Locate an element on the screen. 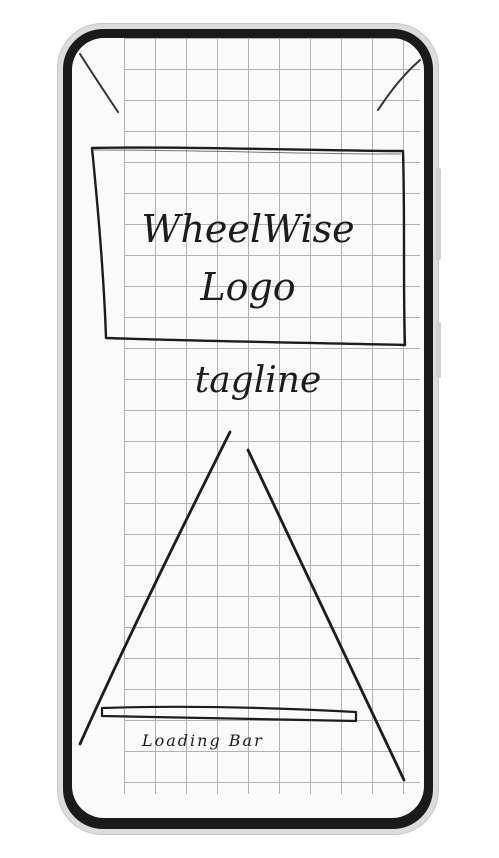 This screenshot has height=858, width=499. corner-stroke-left is located at coordinates (99, 83).